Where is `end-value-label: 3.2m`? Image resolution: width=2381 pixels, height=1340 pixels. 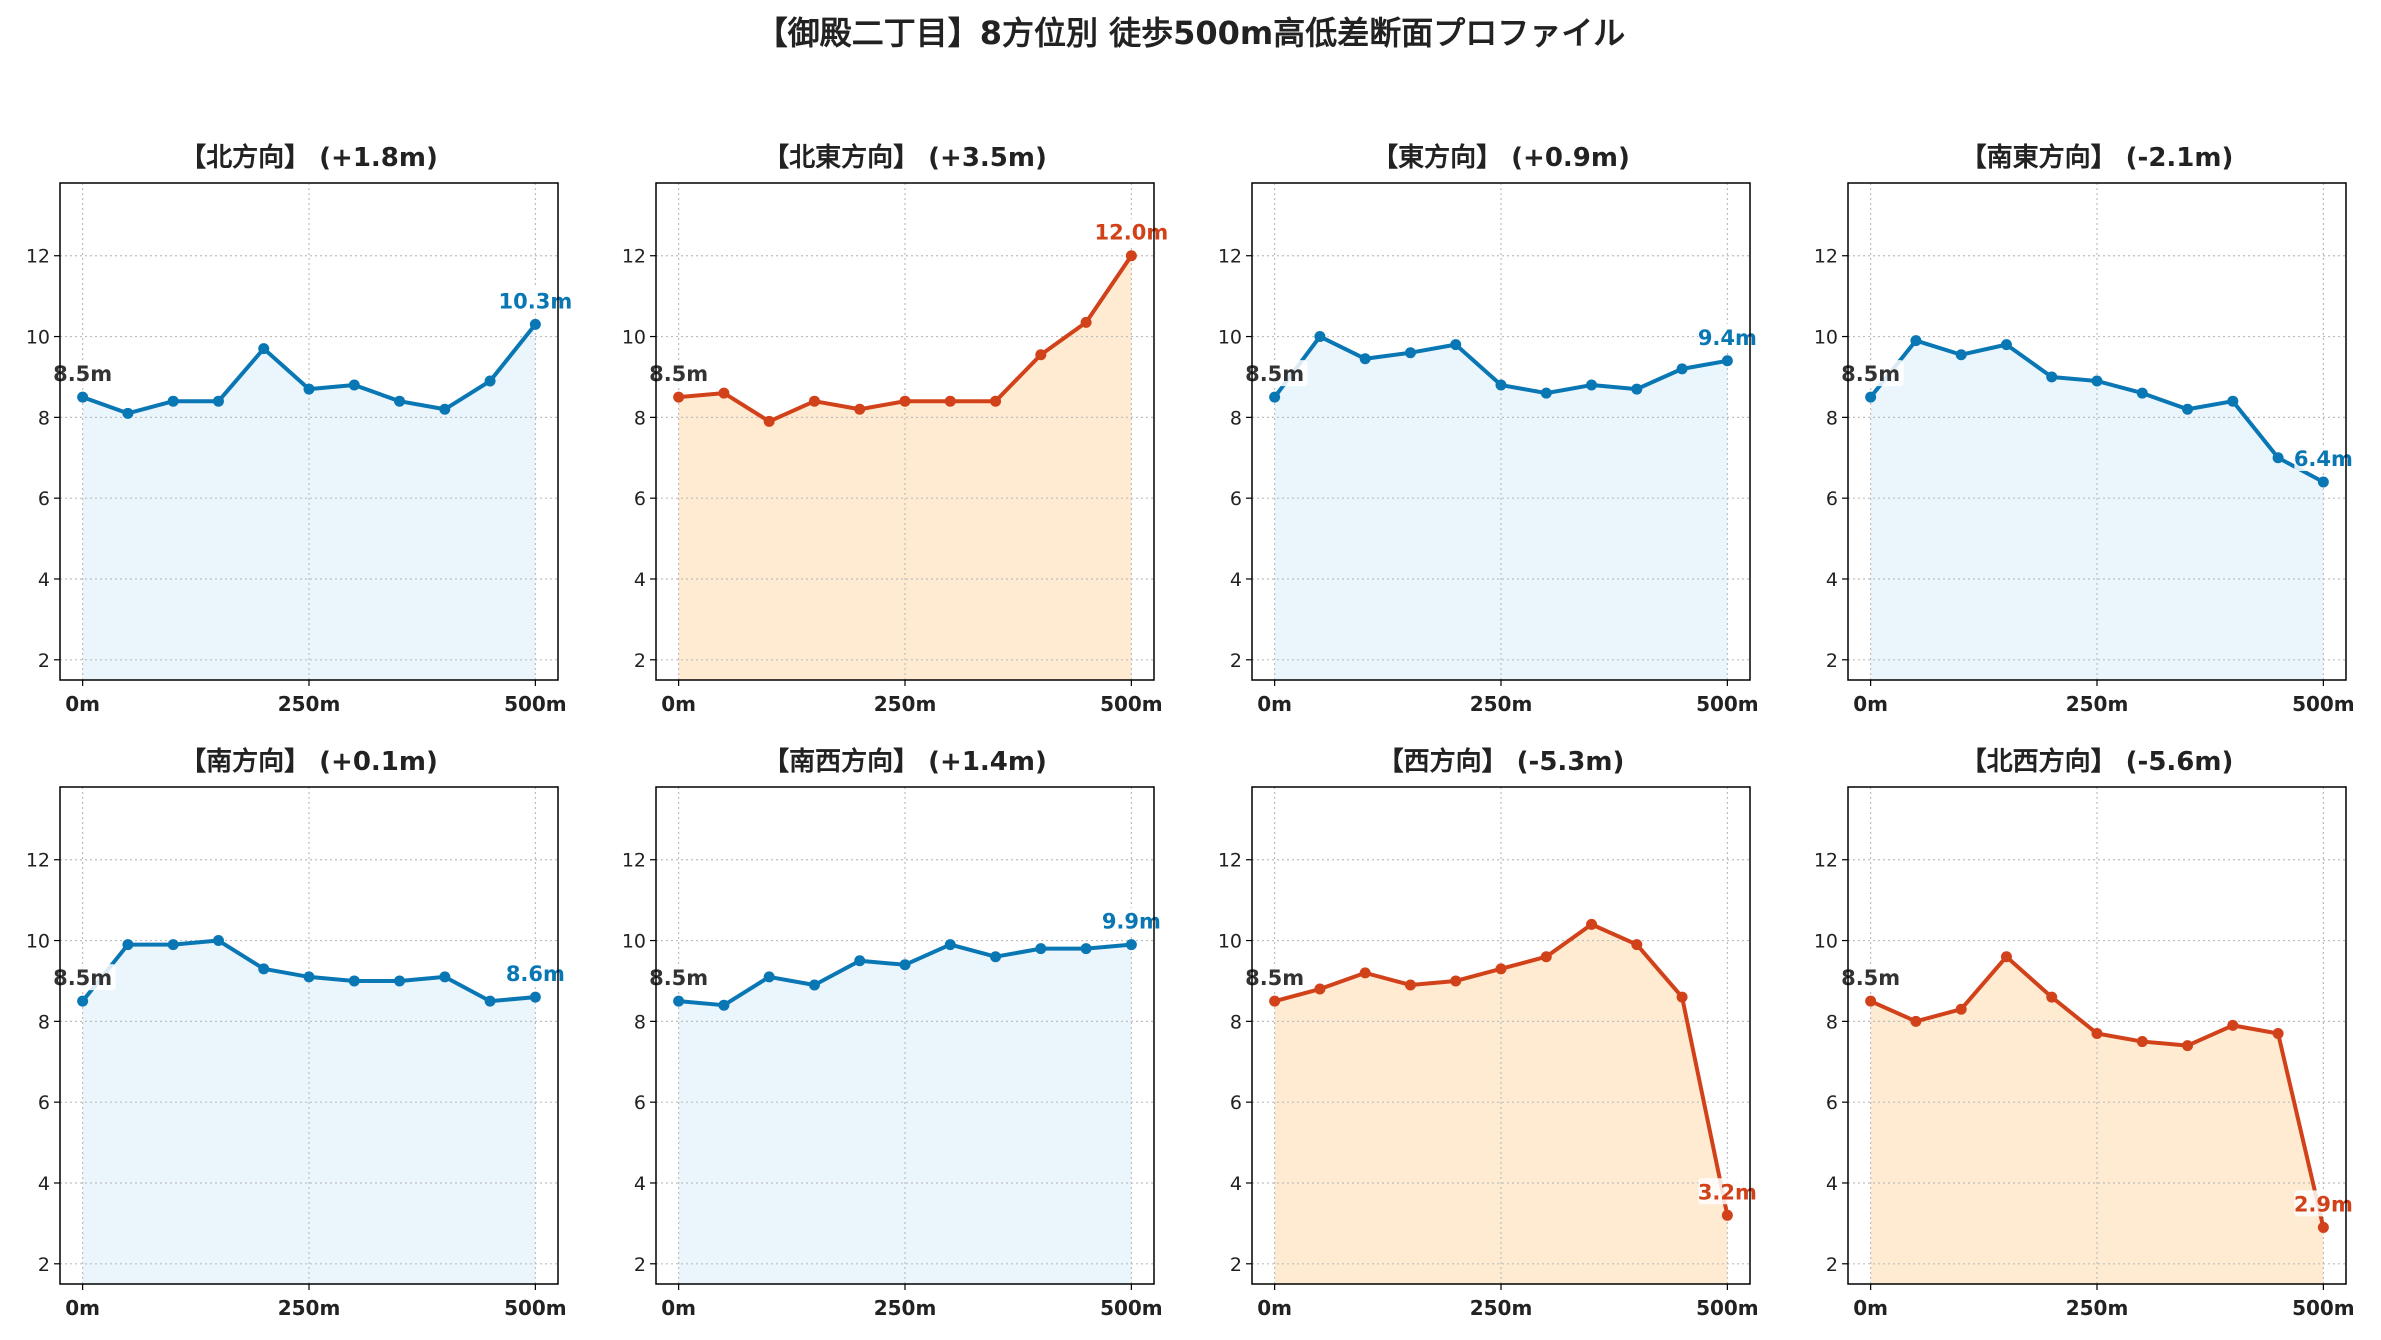 end-value-label: 3.2m is located at coordinates (1727, 1192).